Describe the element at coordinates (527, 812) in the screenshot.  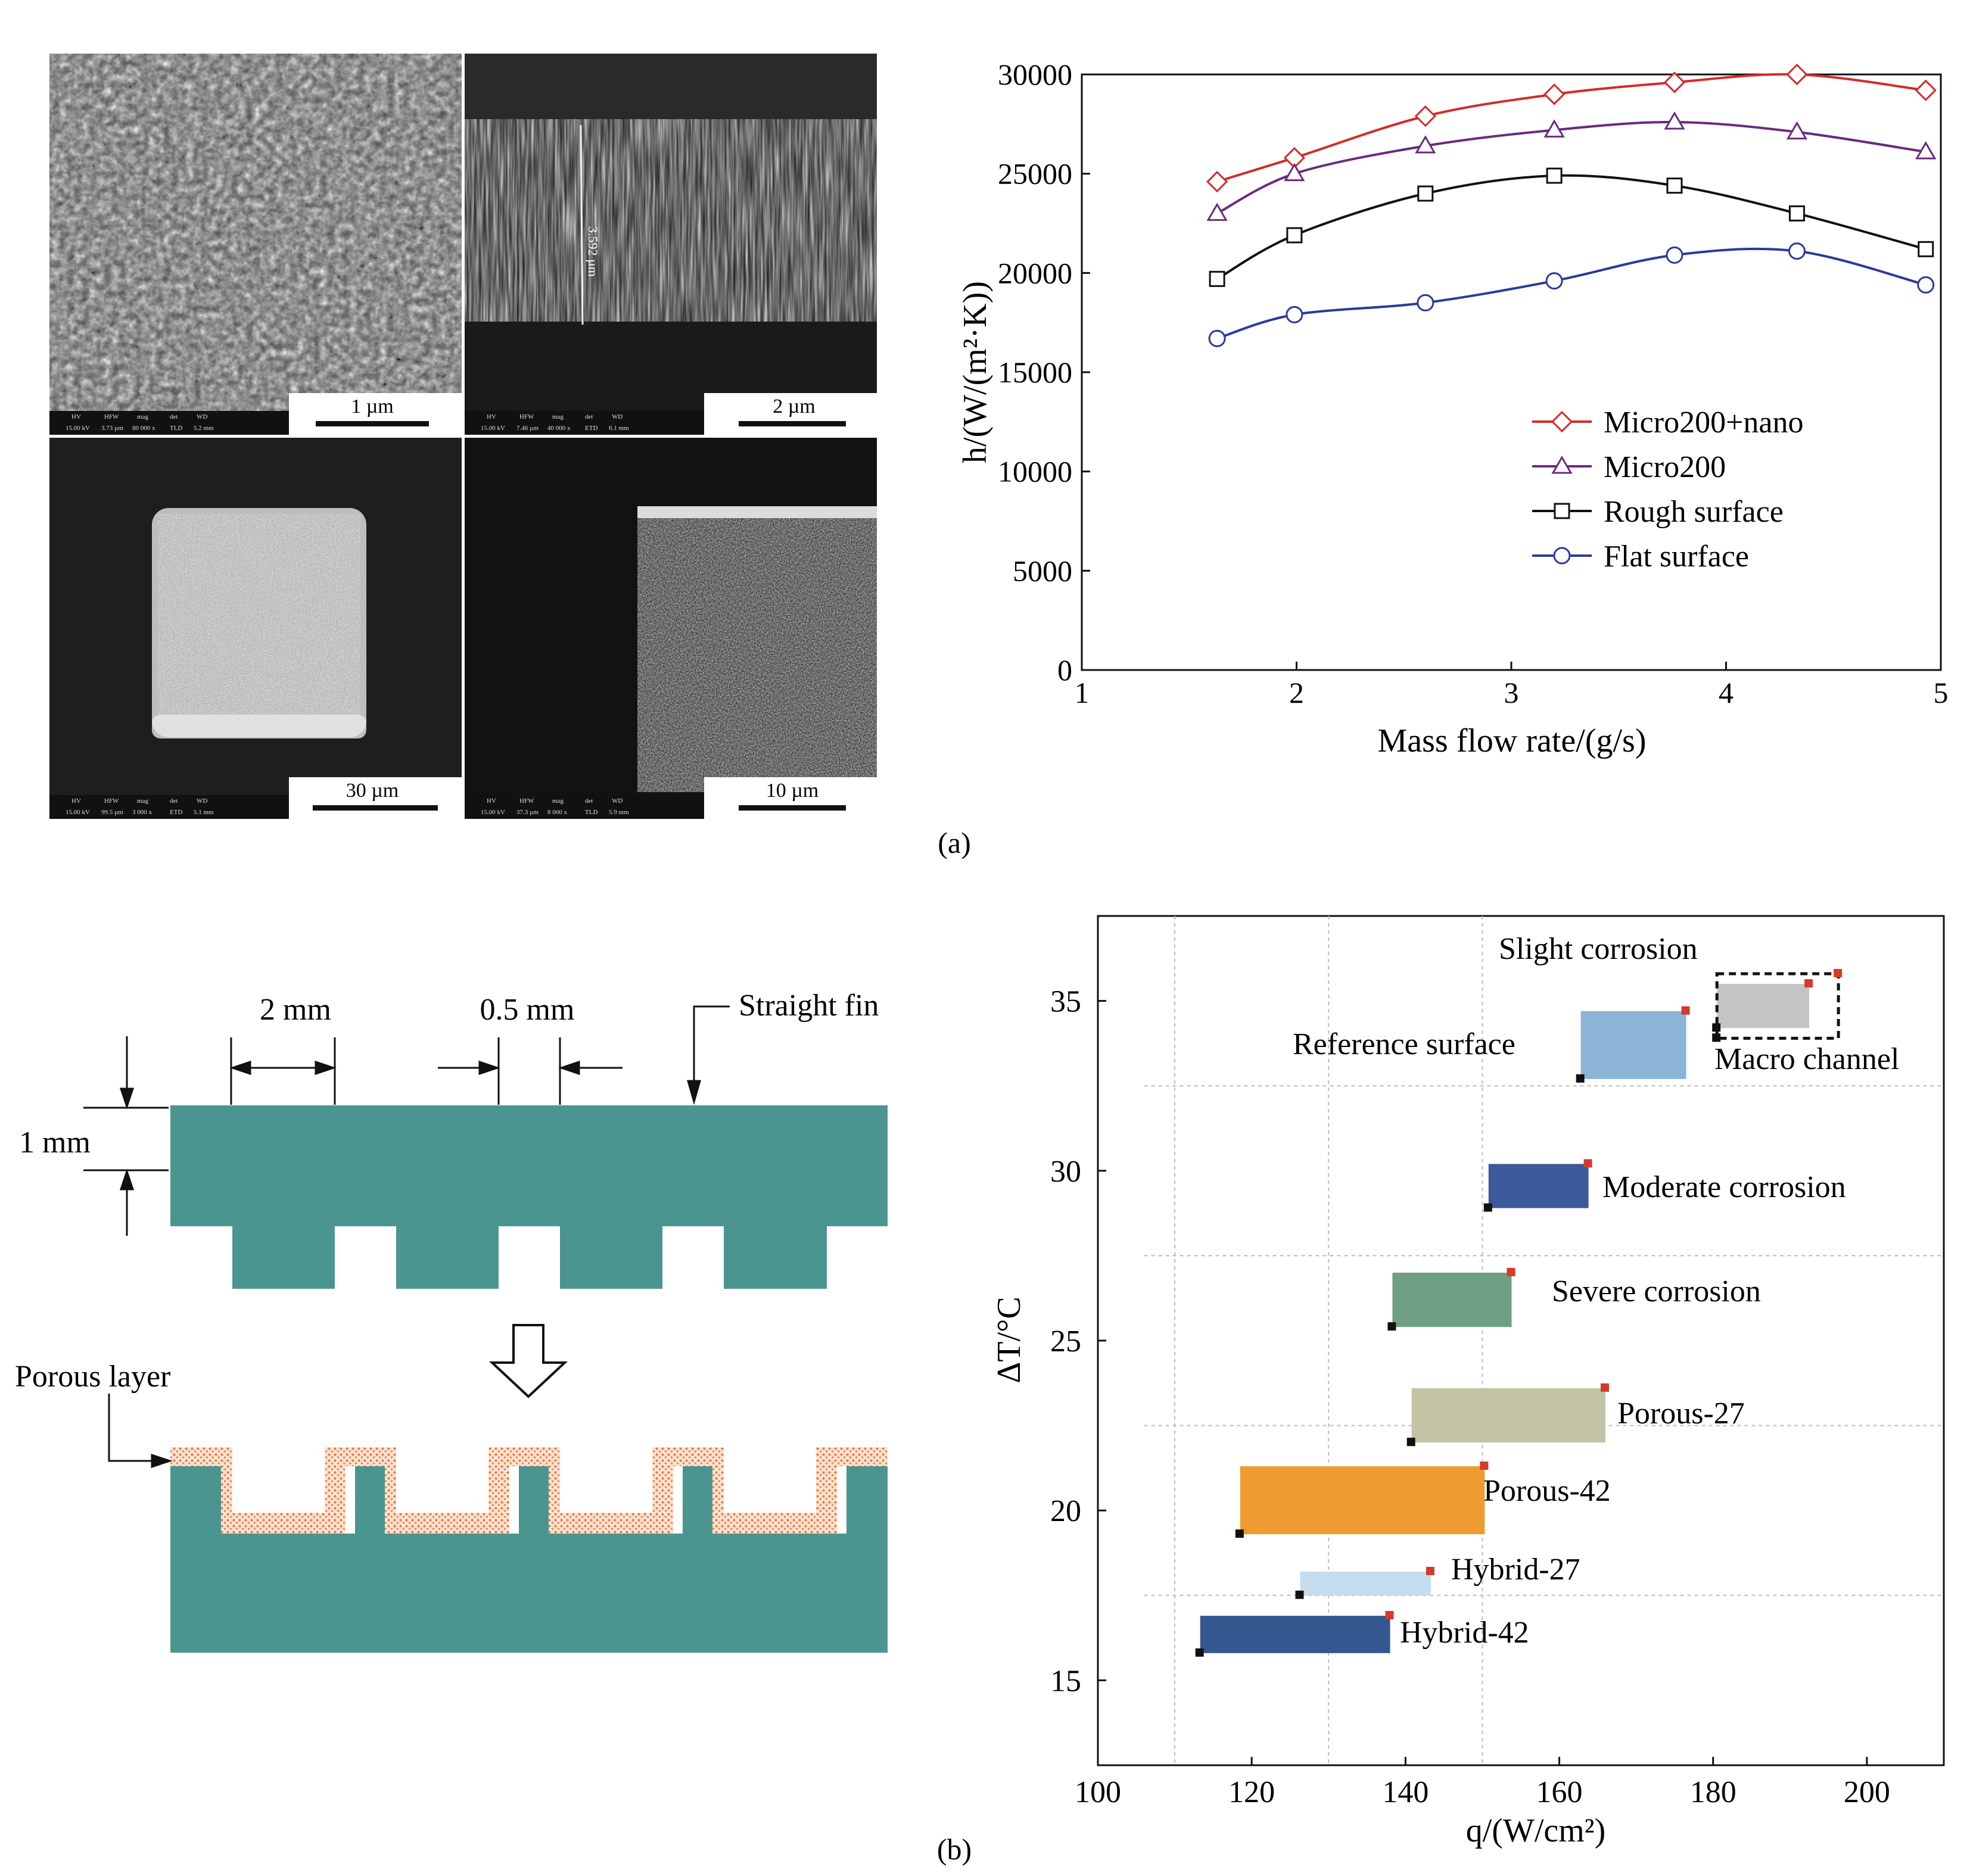
I see `info-hfw-value: 37.3 µm` at that location.